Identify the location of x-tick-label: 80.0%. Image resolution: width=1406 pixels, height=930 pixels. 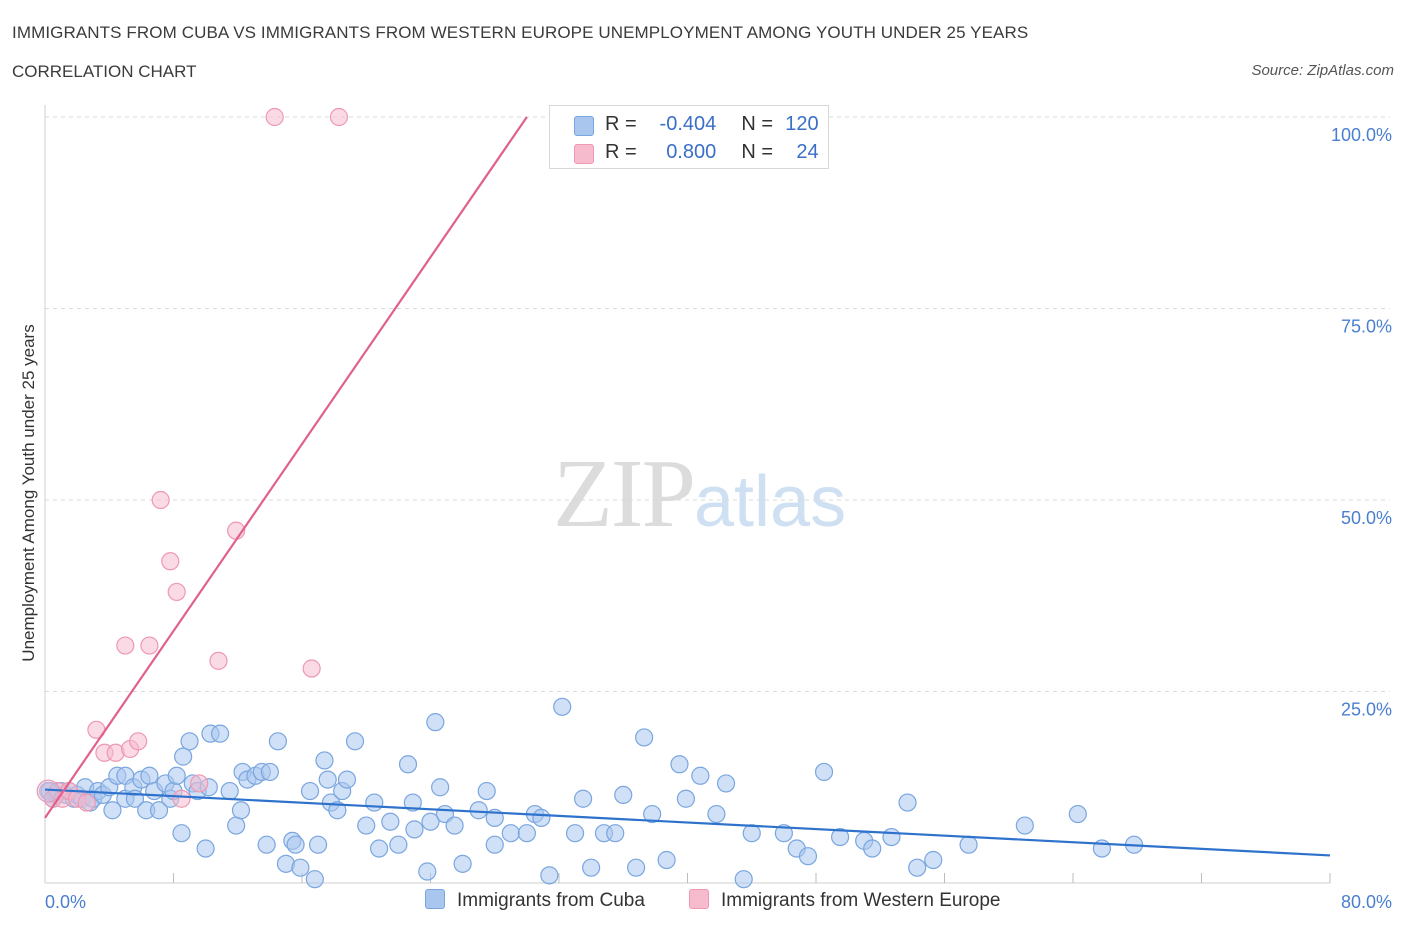
(1366, 902).